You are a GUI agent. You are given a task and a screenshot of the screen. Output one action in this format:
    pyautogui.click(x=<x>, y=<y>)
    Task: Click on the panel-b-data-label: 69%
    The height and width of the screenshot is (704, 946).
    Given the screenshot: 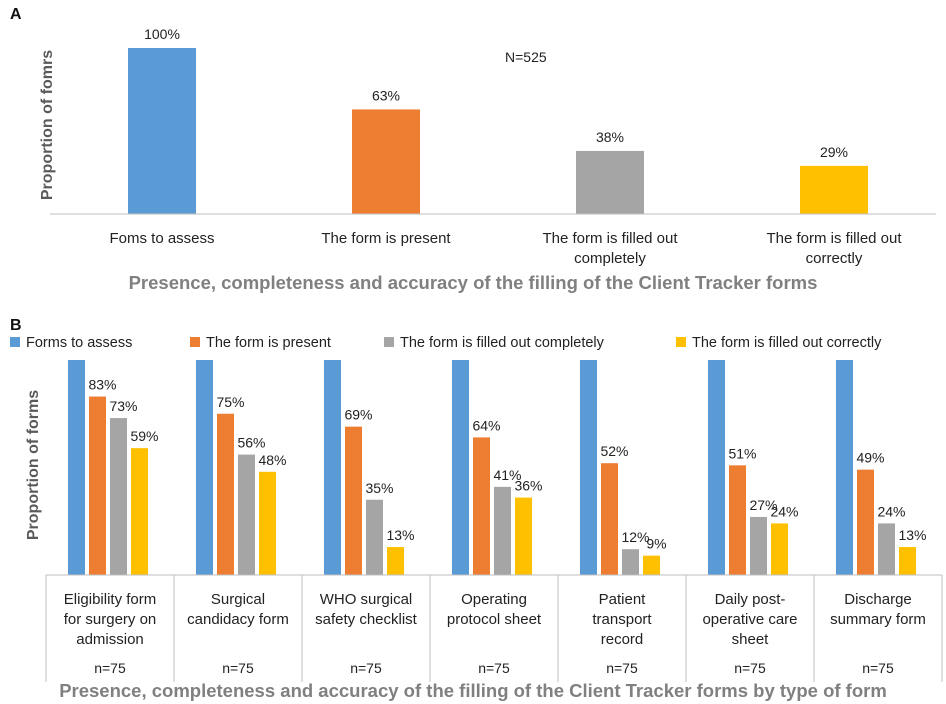 What is the action you would take?
    pyautogui.click(x=358, y=415)
    